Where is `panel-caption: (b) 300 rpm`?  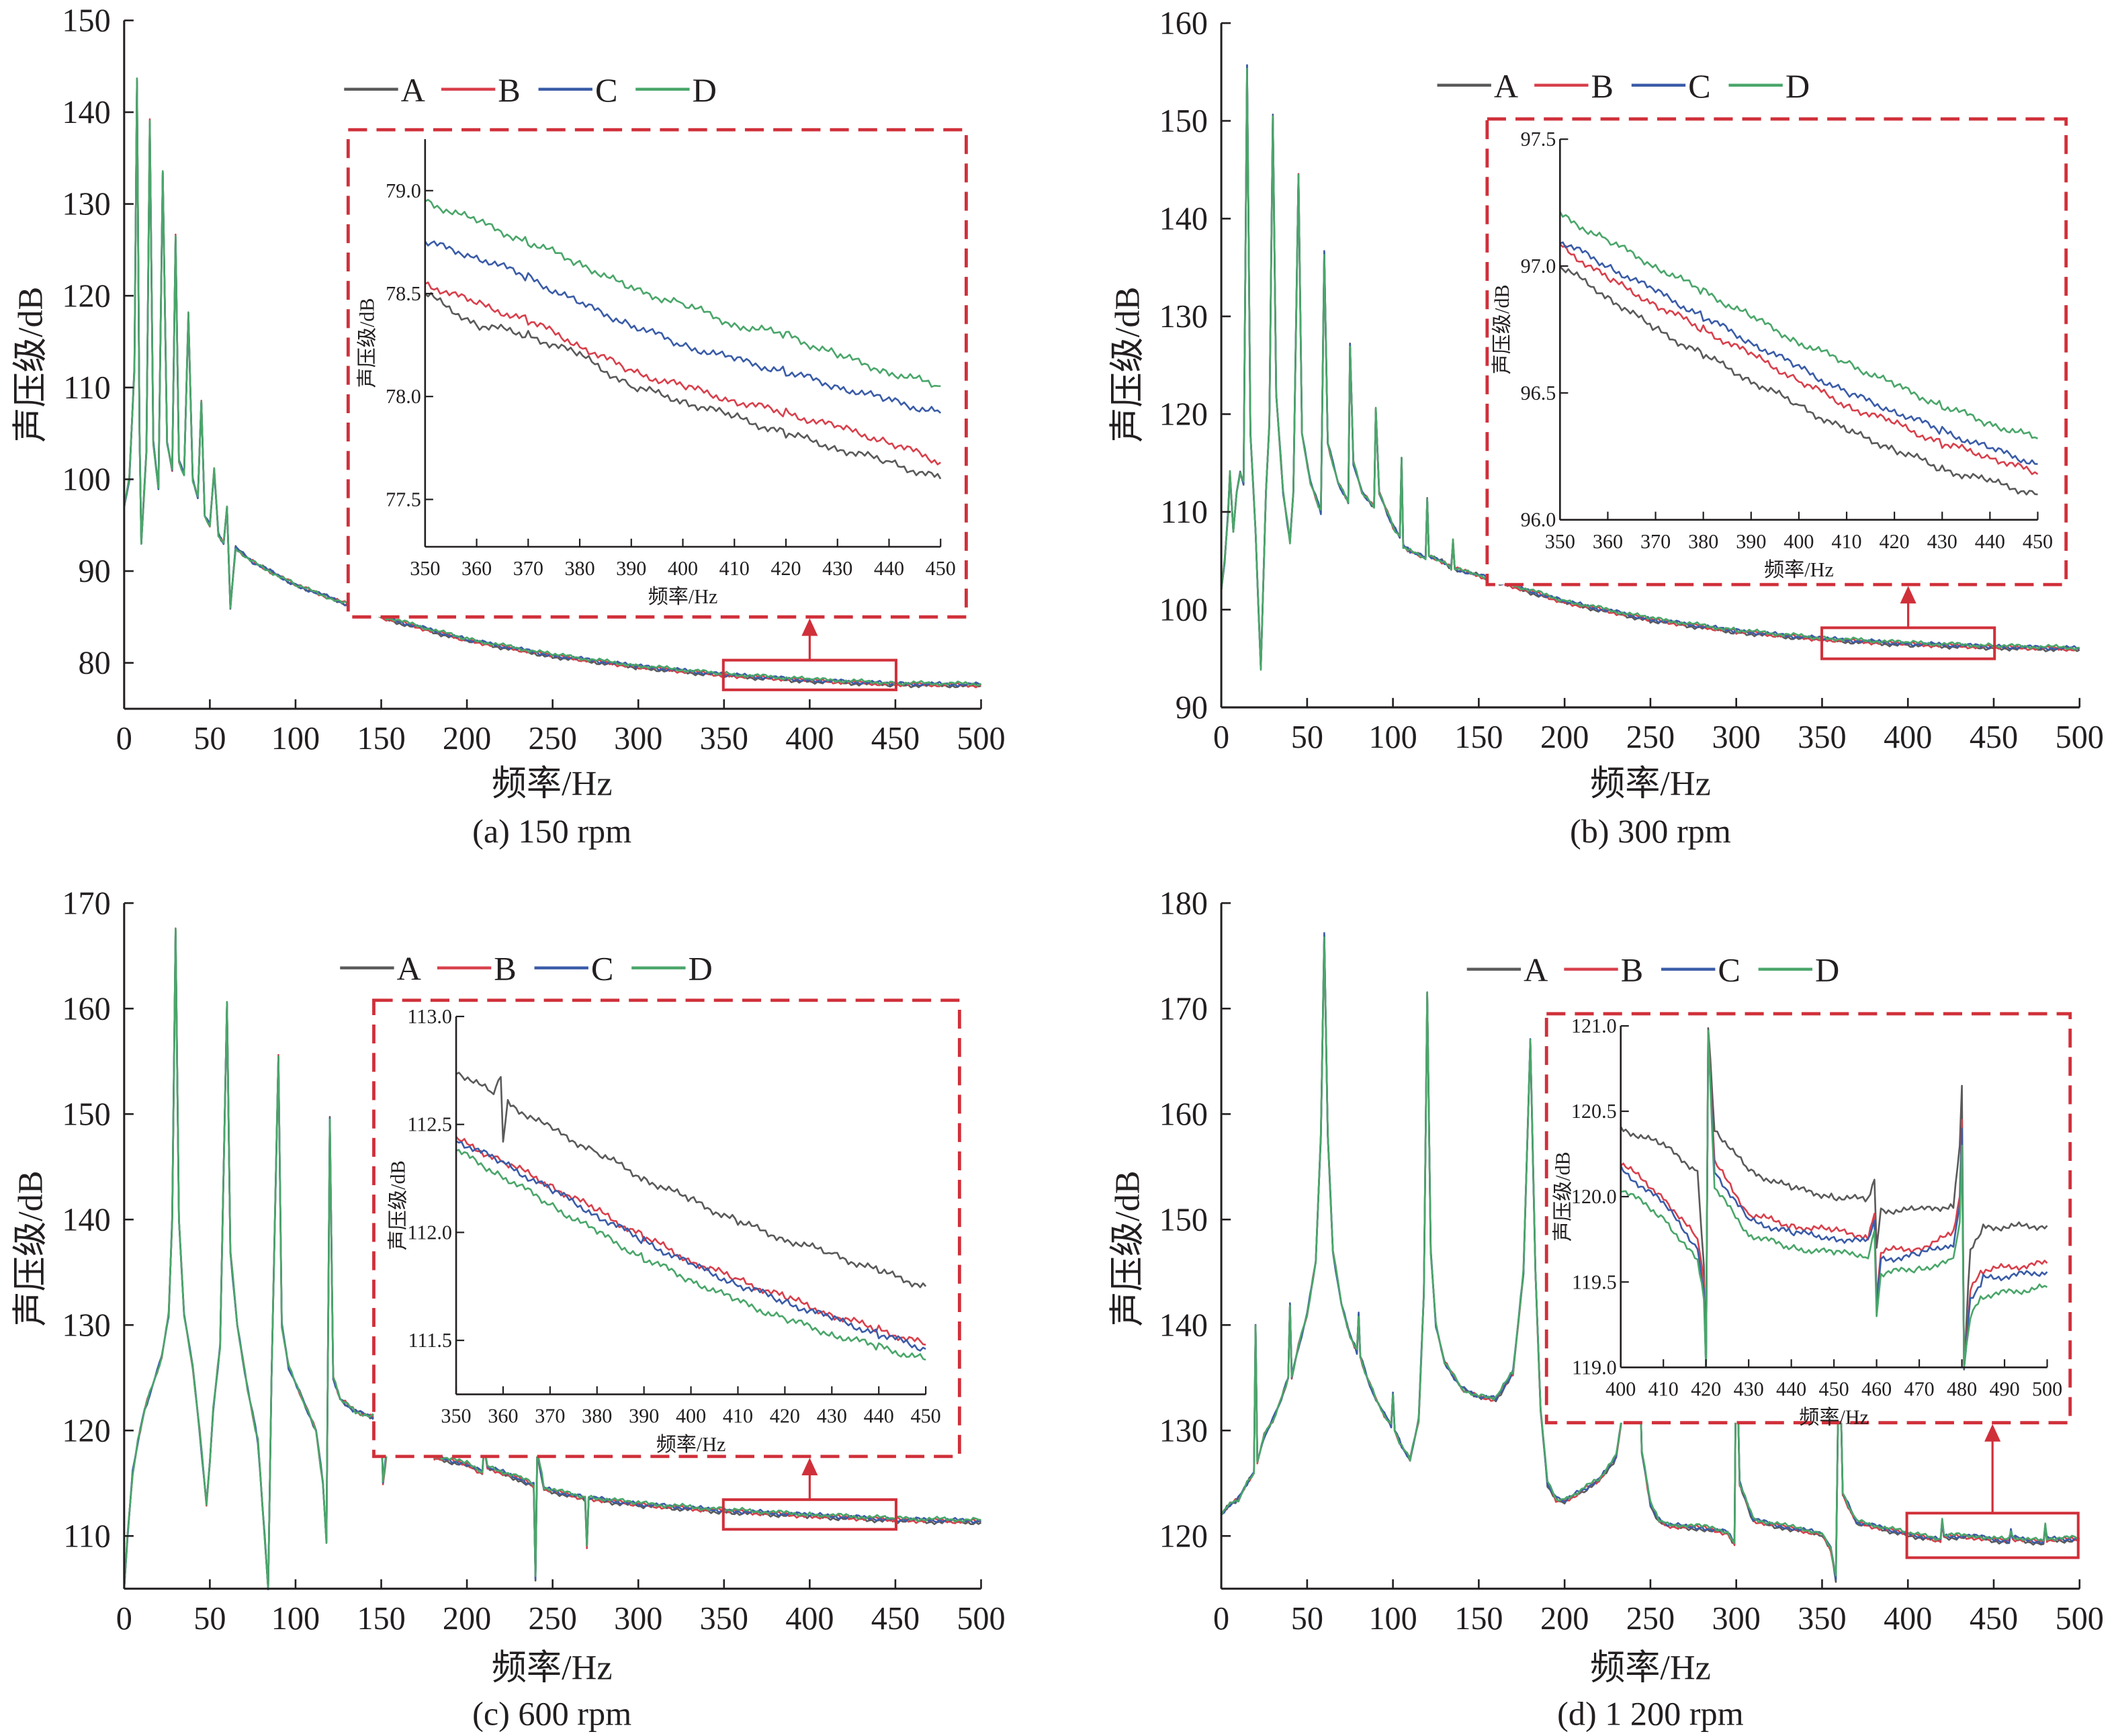
panel-caption: (b) 300 rpm is located at coordinates (1650, 831).